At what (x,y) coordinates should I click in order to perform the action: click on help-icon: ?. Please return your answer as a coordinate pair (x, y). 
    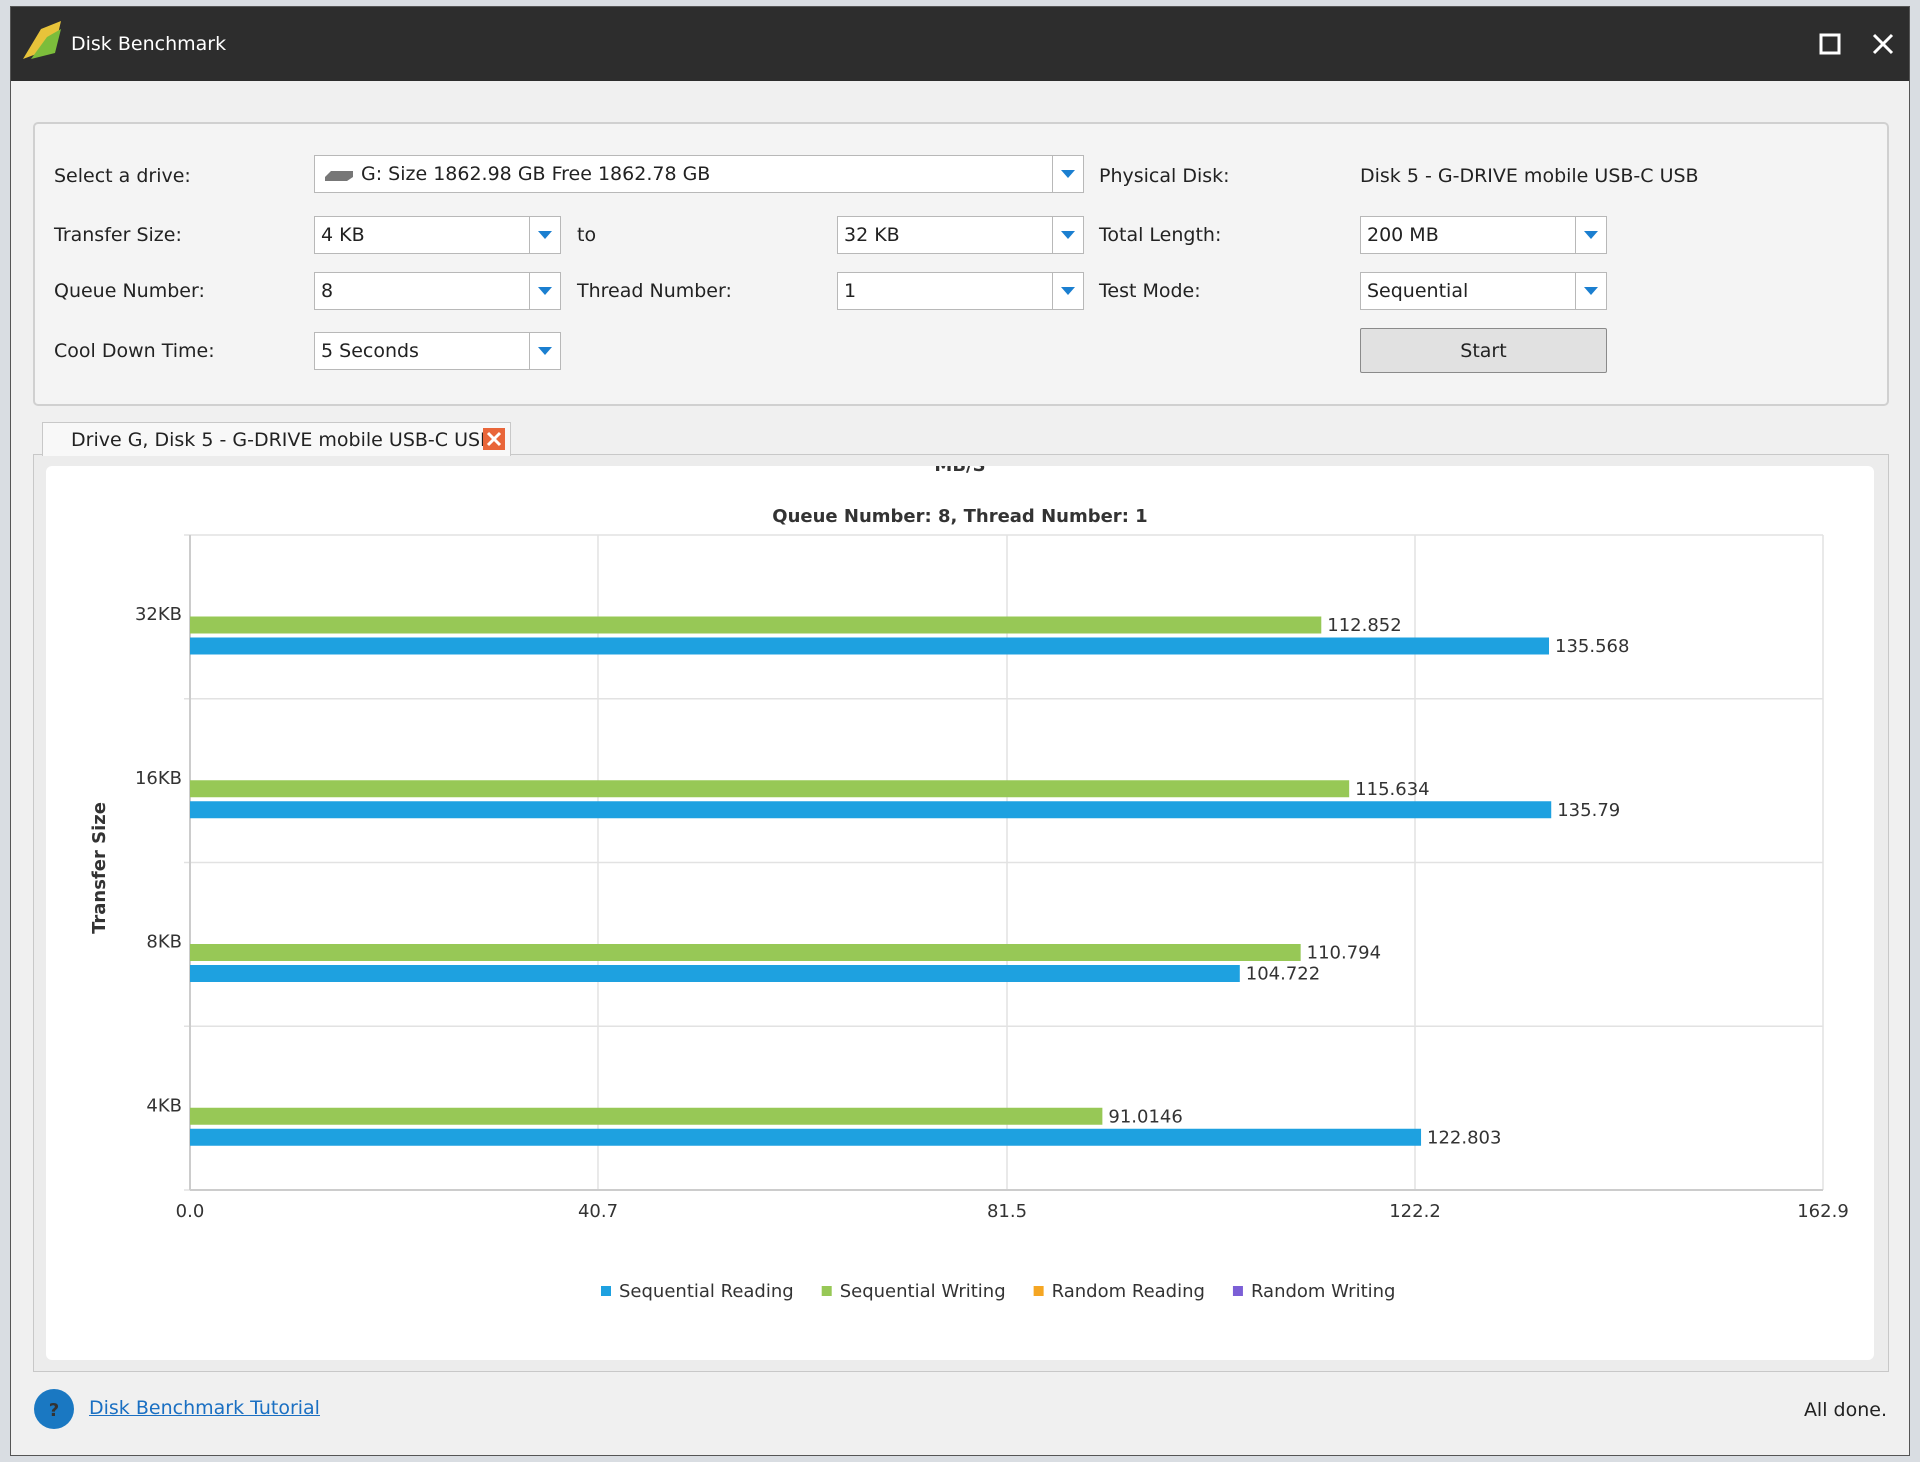
    Looking at the image, I should click on (54, 1409).